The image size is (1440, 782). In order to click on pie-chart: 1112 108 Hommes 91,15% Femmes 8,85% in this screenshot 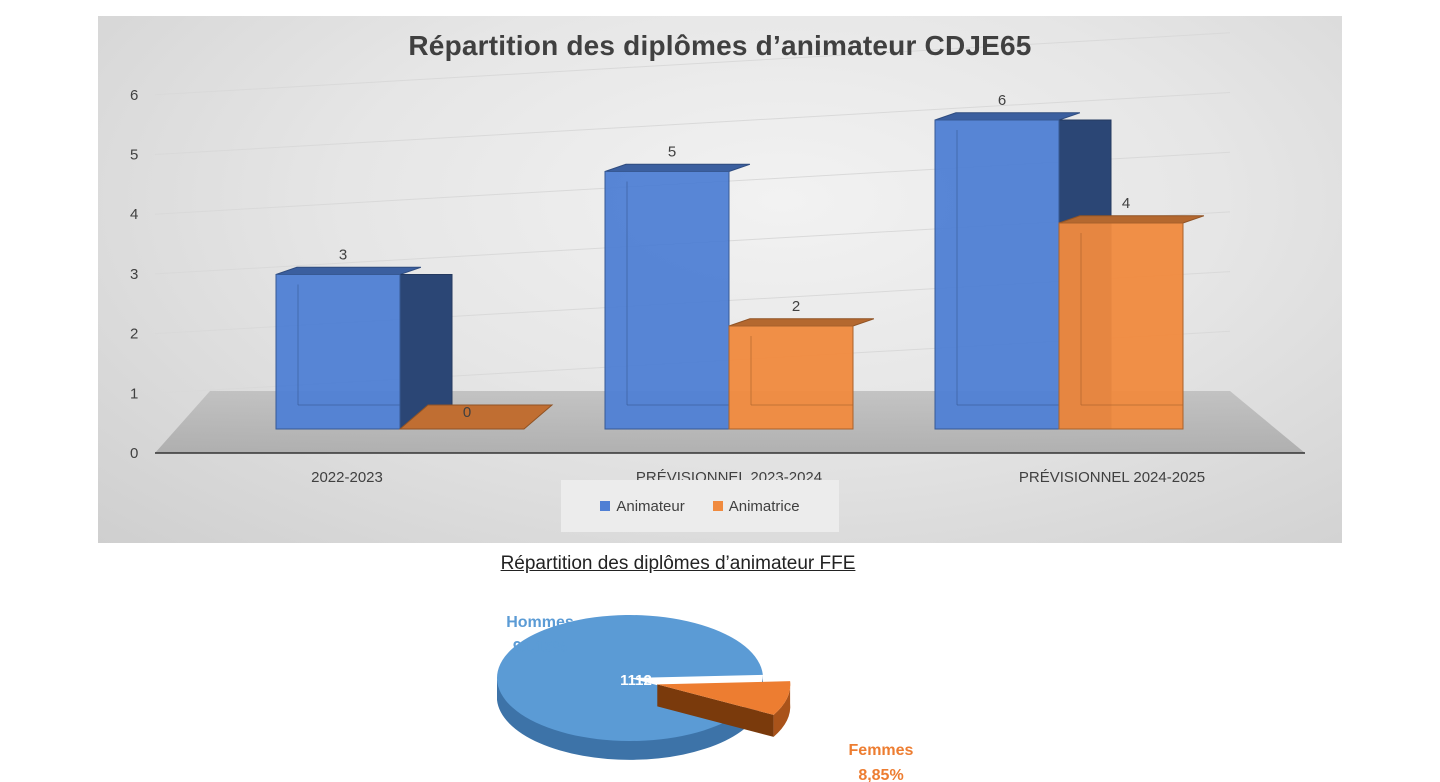, I will do `click(705, 698)`.